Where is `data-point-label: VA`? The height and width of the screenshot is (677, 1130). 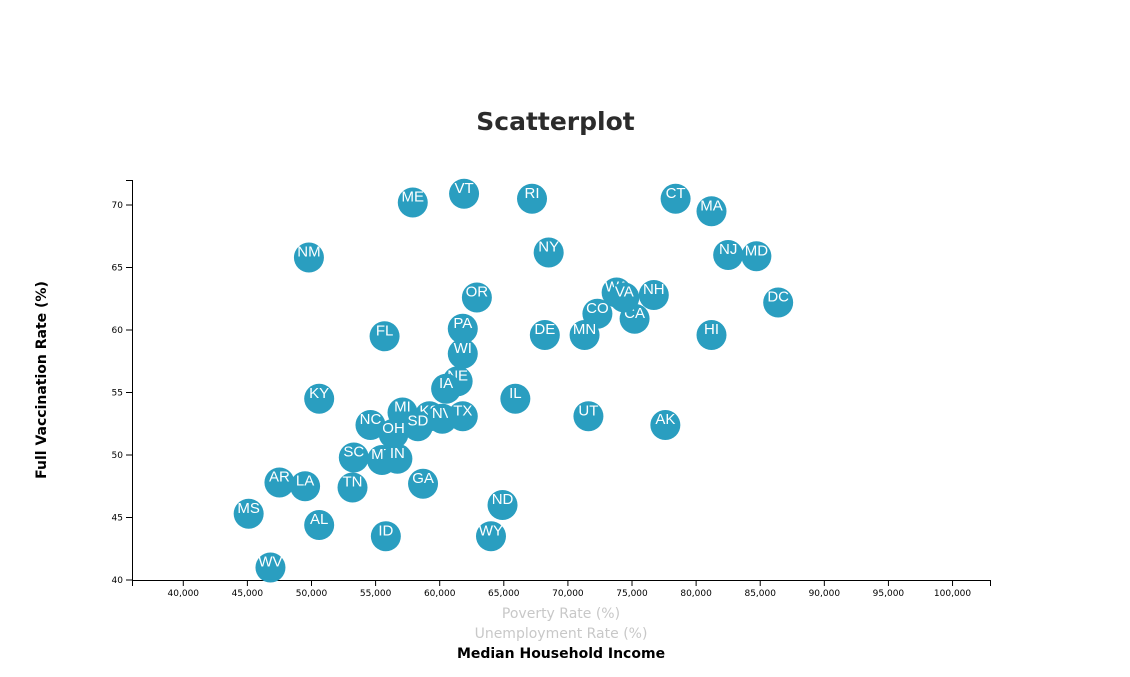 data-point-label: VA is located at coordinates (624, 292).